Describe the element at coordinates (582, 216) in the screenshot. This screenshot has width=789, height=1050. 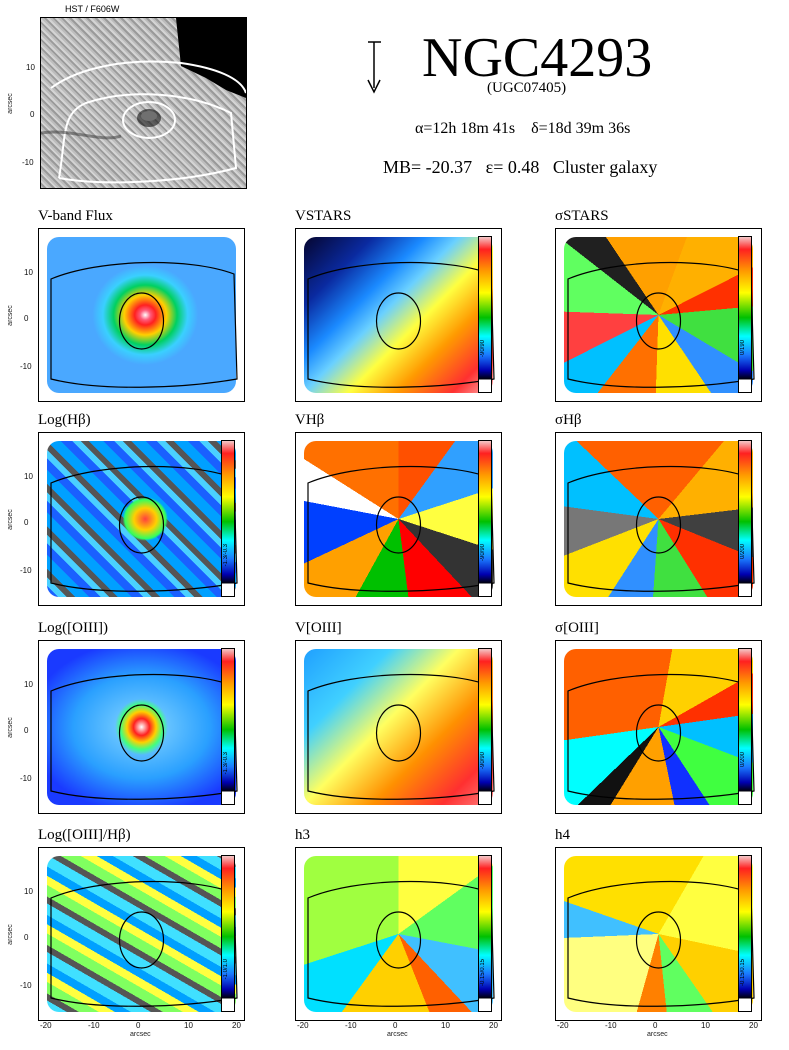
I see `panel-title: σSTARS` at that location.